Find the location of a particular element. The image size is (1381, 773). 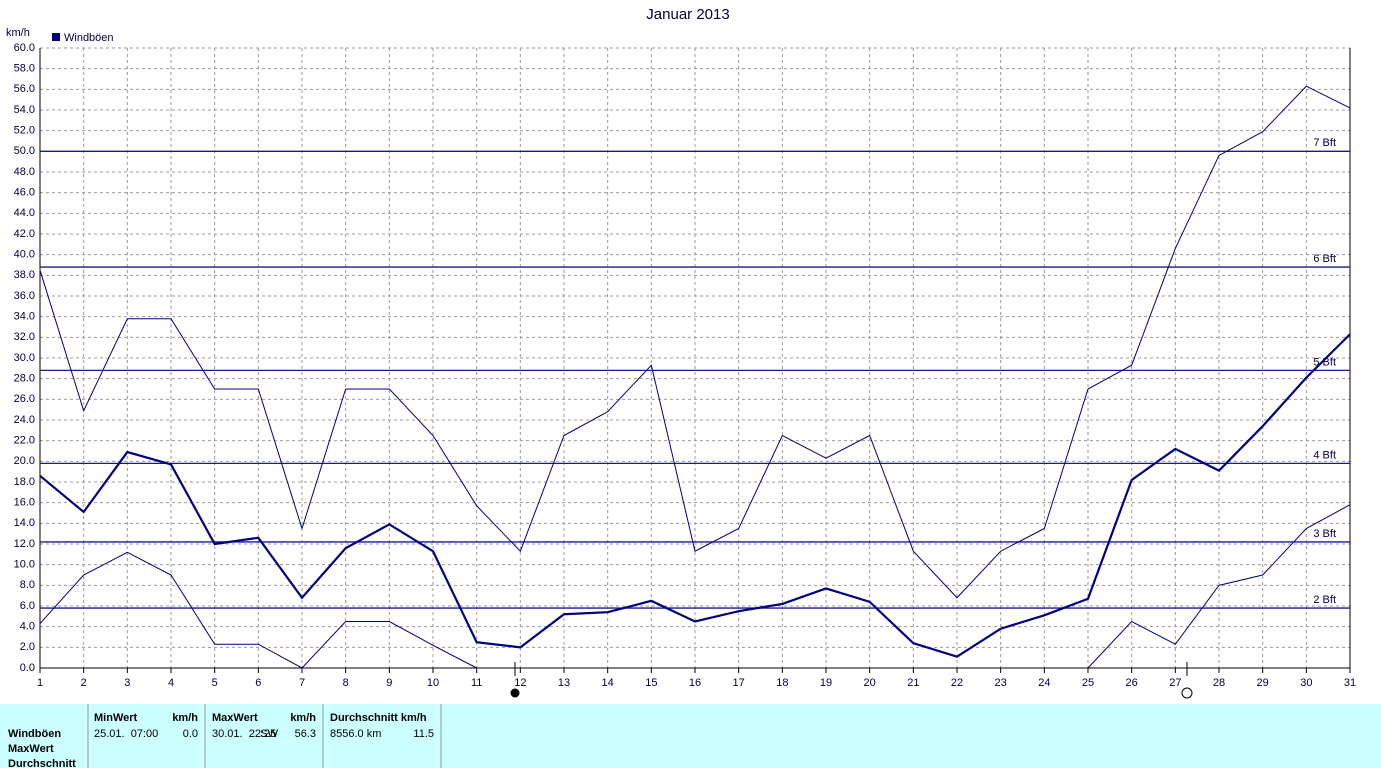

y-tick-label: 32.0 is located at coordinates (24, 337).